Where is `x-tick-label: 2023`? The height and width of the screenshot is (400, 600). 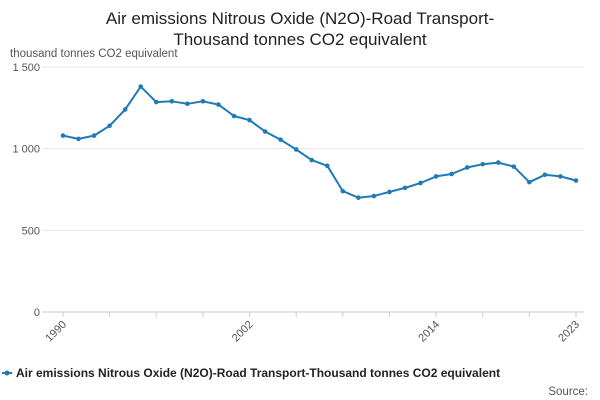 x-tick-label: 2023 is located at coordinates (569, 332).